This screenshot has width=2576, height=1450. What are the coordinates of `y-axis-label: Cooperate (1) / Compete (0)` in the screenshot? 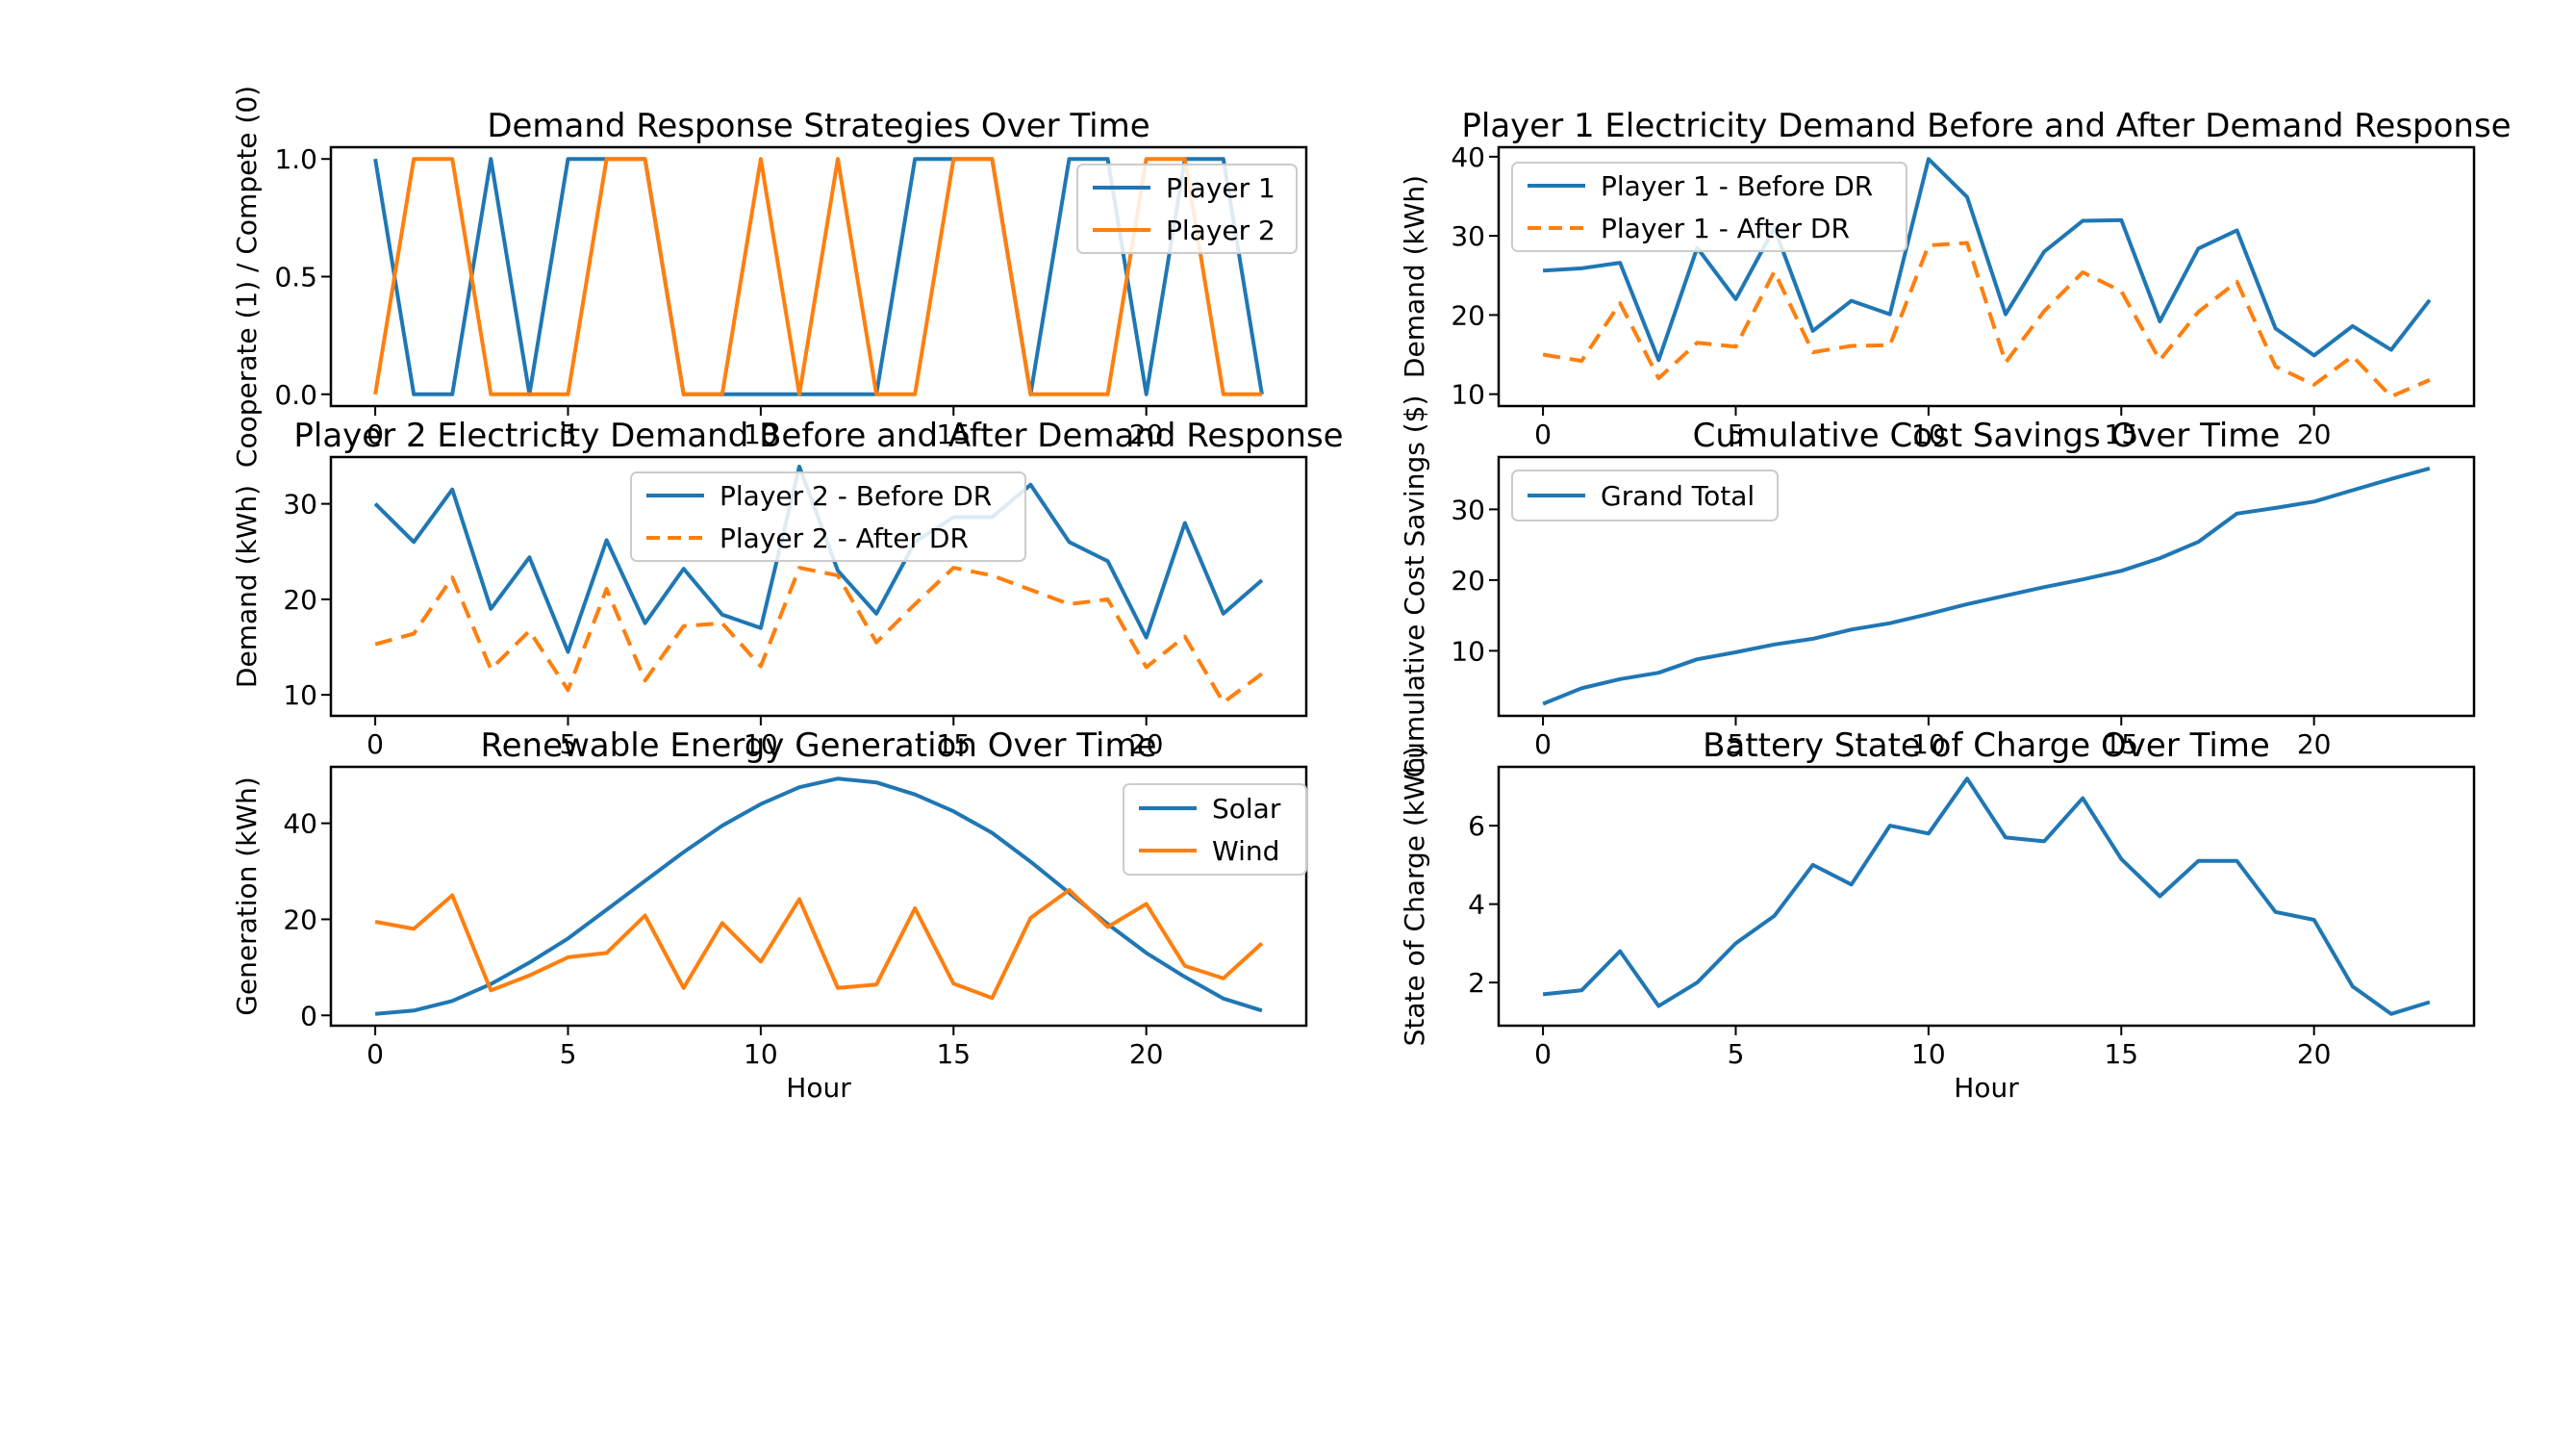 It's located at (247, 277).